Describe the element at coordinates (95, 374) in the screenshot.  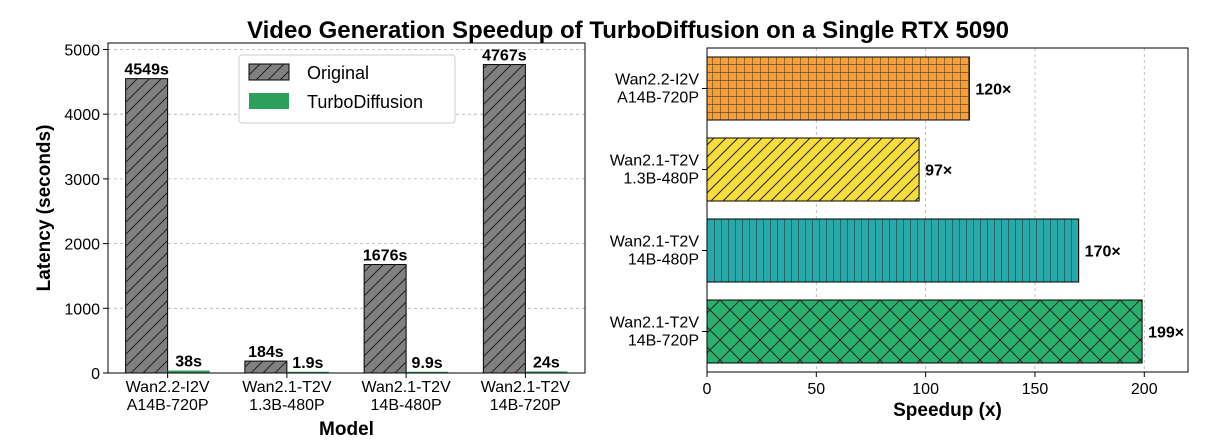
I see `y-tick-label: 0` at that location.